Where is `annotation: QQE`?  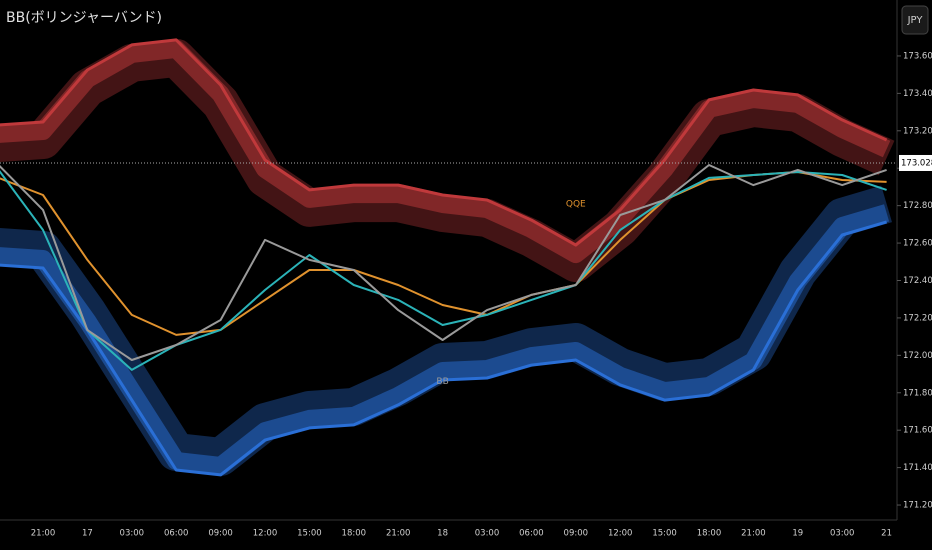
annotation: QQE is located at coordinates (576, 204).